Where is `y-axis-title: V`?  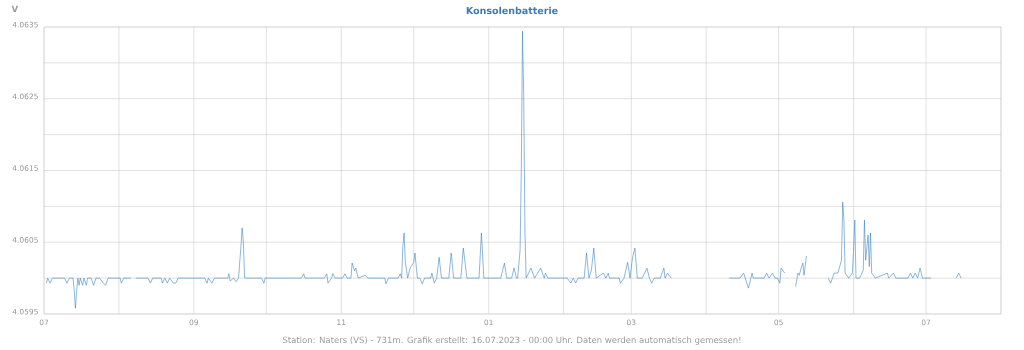 y-axis-title: V is located at coordinates (15, 8).